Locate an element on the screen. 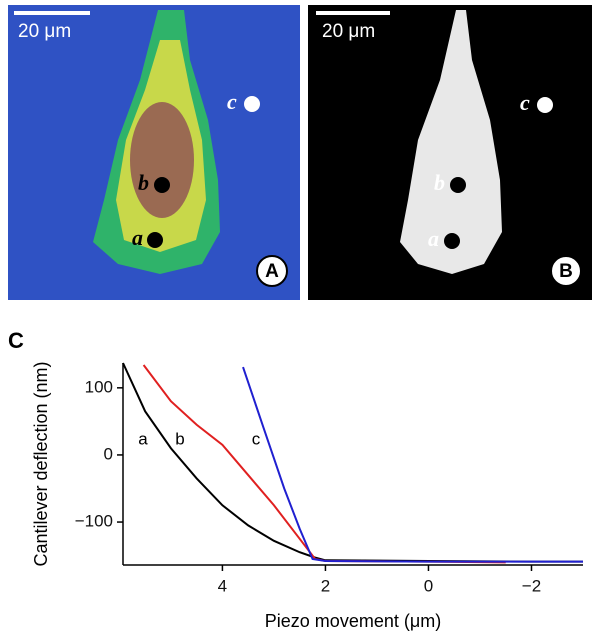  cell-core is located at coordinates (162, 160).